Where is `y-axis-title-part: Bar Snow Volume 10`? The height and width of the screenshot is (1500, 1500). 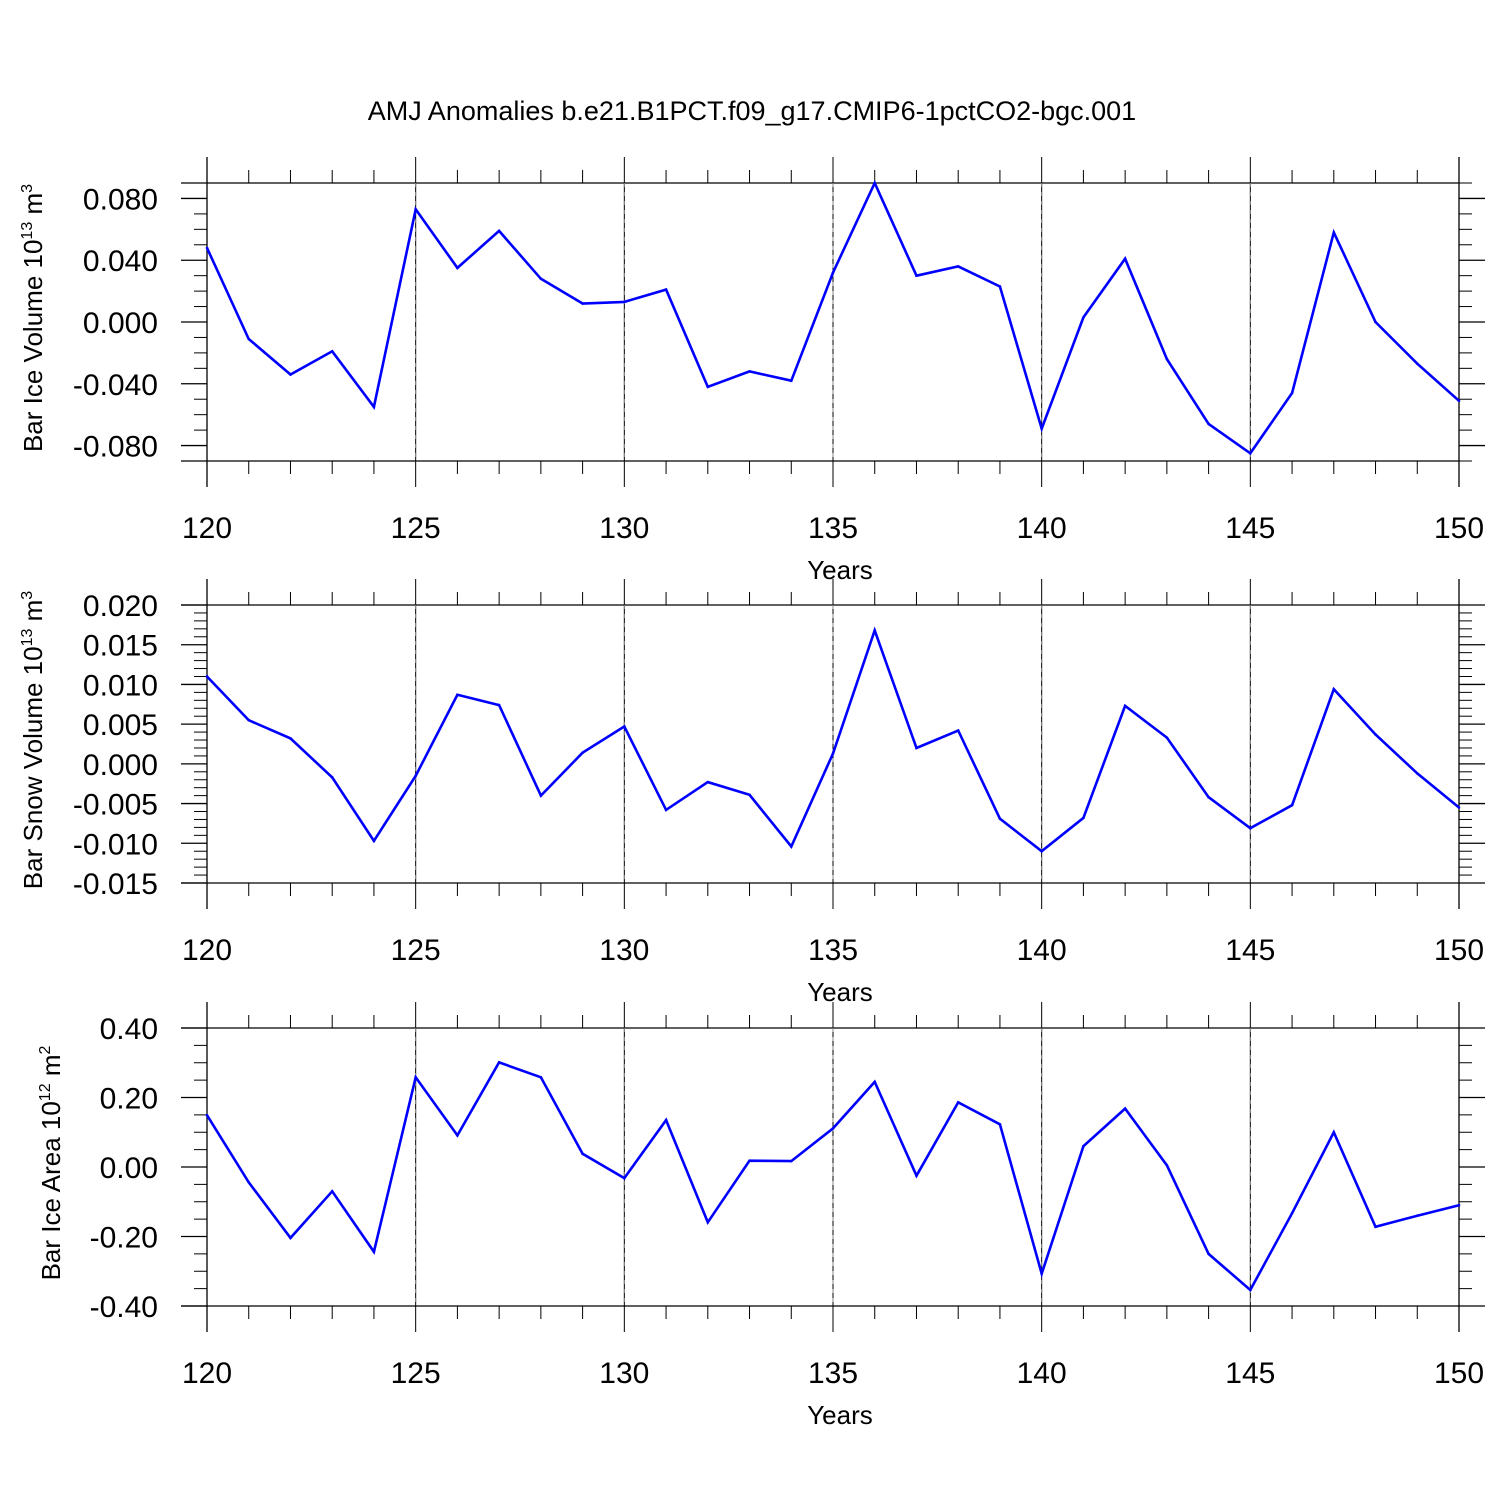 y-axis-title-part: Bar Snow Volume 10 is located at coordinates (33, 767).